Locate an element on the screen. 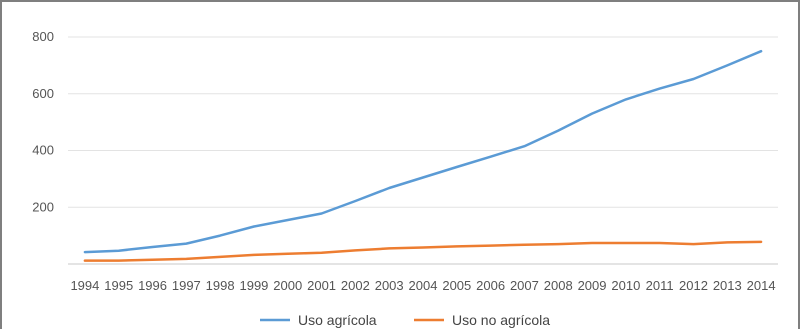  legend-label: Uso agrícola is located at coordinates (337, 320).